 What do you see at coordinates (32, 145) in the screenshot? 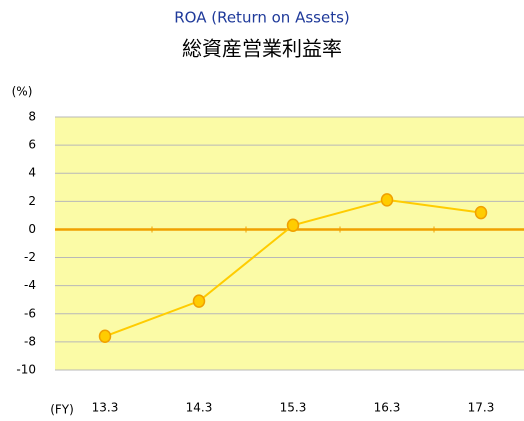
I see `y-tick-label: 6` at bounding box center [32, 145].